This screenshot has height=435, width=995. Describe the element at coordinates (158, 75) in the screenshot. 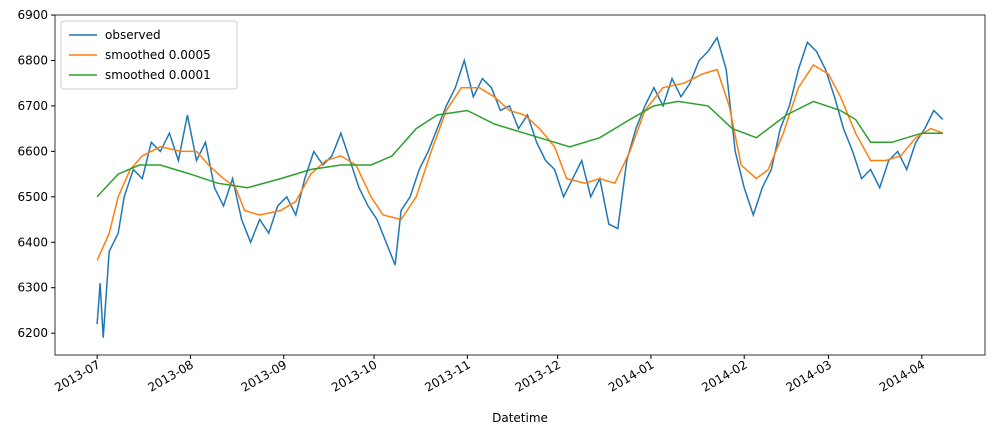

I see `legend-label: smoothed 0.0001` at that location.